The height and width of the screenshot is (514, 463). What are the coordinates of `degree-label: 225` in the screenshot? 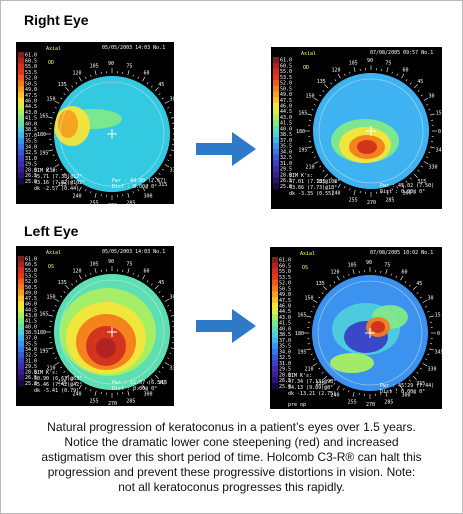 It's located at (321, 182).